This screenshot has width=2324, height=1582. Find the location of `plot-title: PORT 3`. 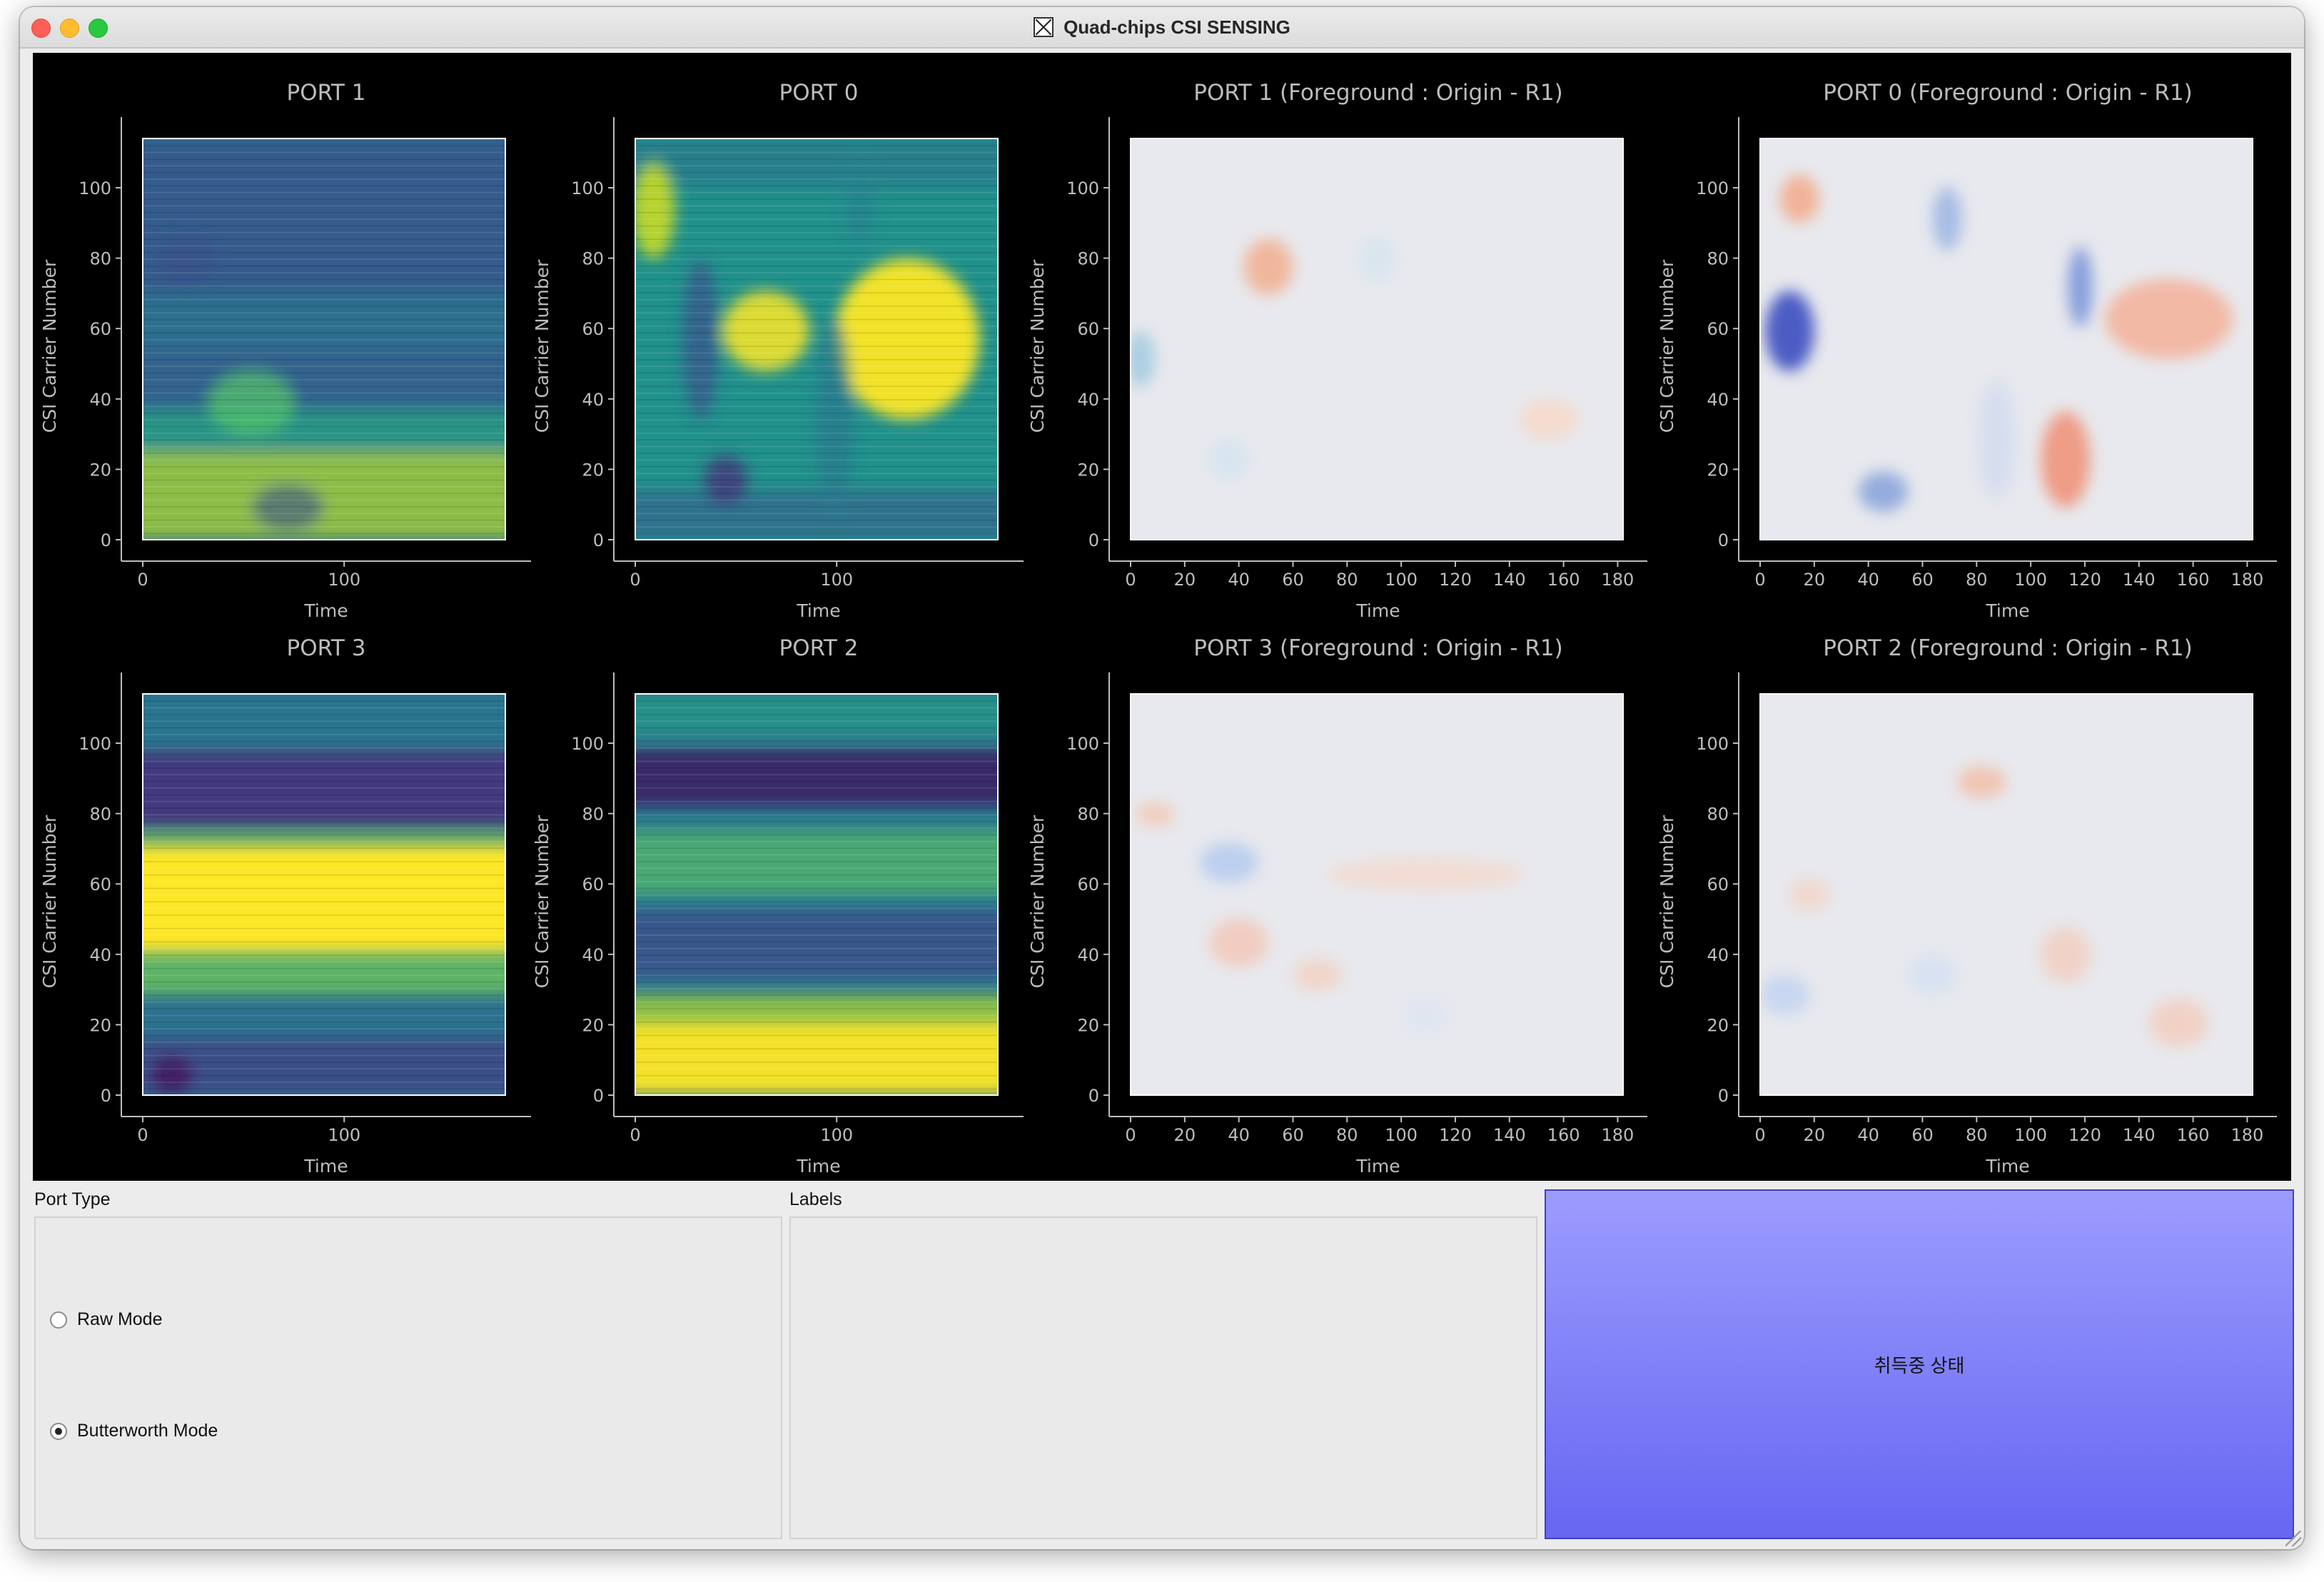

plot-title: PORT 3 is located at coordinates (326, 648).